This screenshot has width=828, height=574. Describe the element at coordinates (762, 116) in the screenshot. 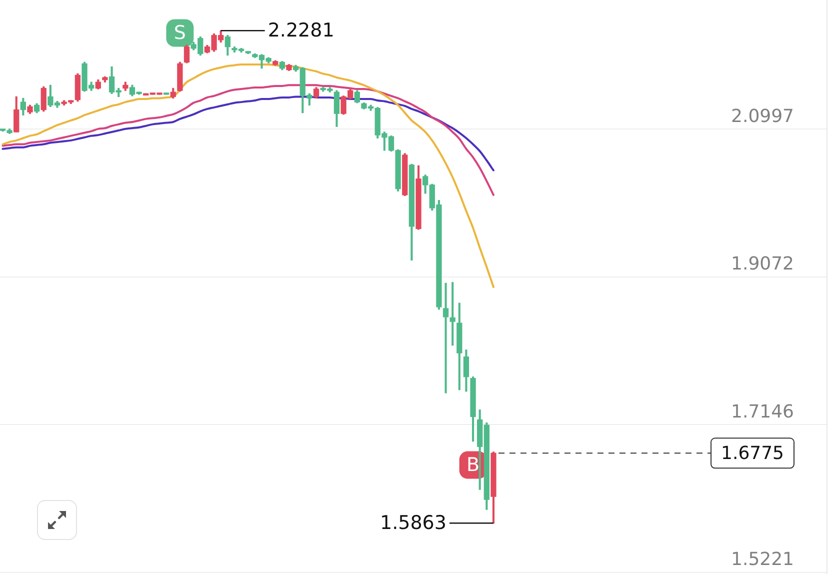

I see `y-tick-label: 2.0997` at that location.